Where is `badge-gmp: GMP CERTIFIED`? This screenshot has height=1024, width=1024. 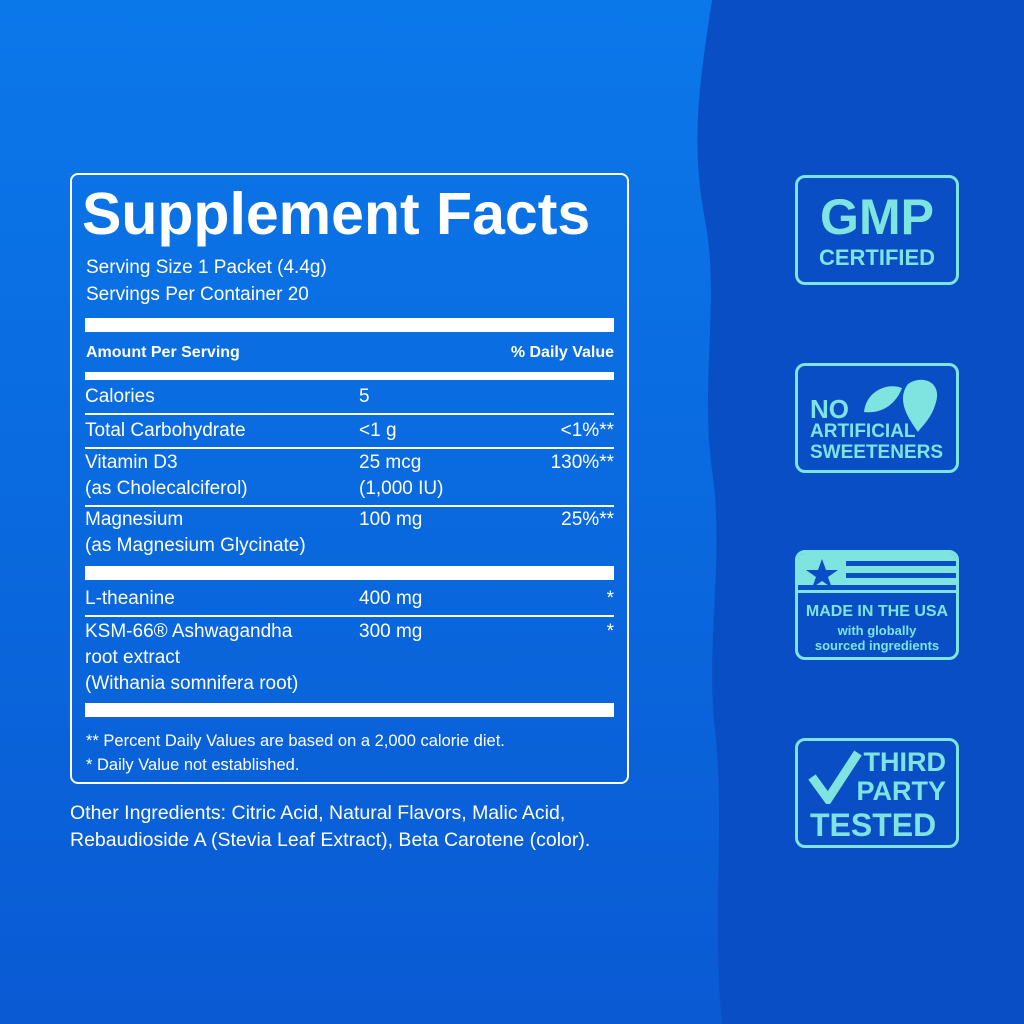
badge-gmp: GMP CERTIFIED is located at coordinates (877, 230).